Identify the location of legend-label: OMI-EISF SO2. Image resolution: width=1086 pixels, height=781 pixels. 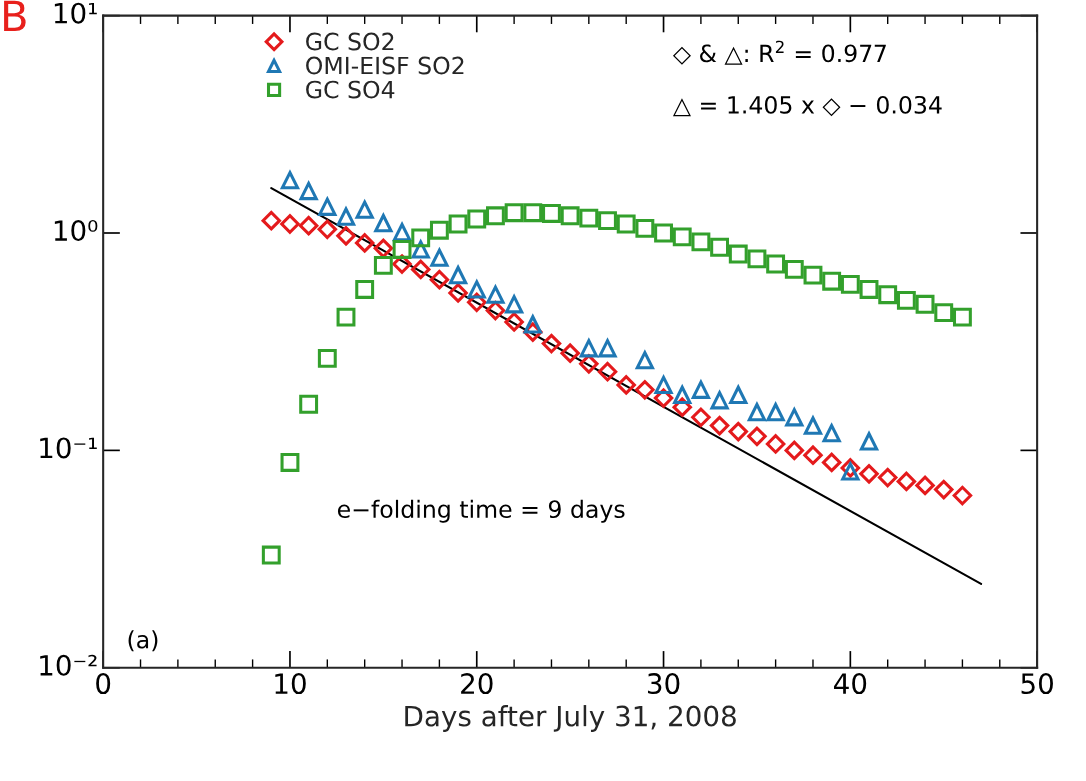
(385, 65).